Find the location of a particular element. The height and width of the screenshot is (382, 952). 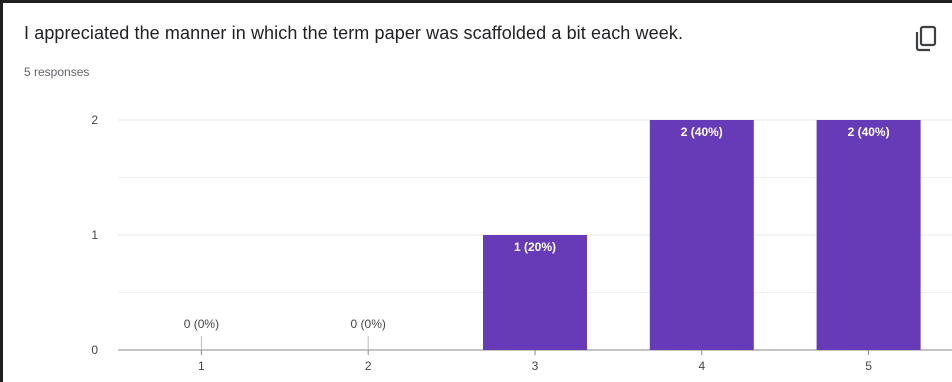

data-label: 1 (20%) is located at coordinates (535, 247).